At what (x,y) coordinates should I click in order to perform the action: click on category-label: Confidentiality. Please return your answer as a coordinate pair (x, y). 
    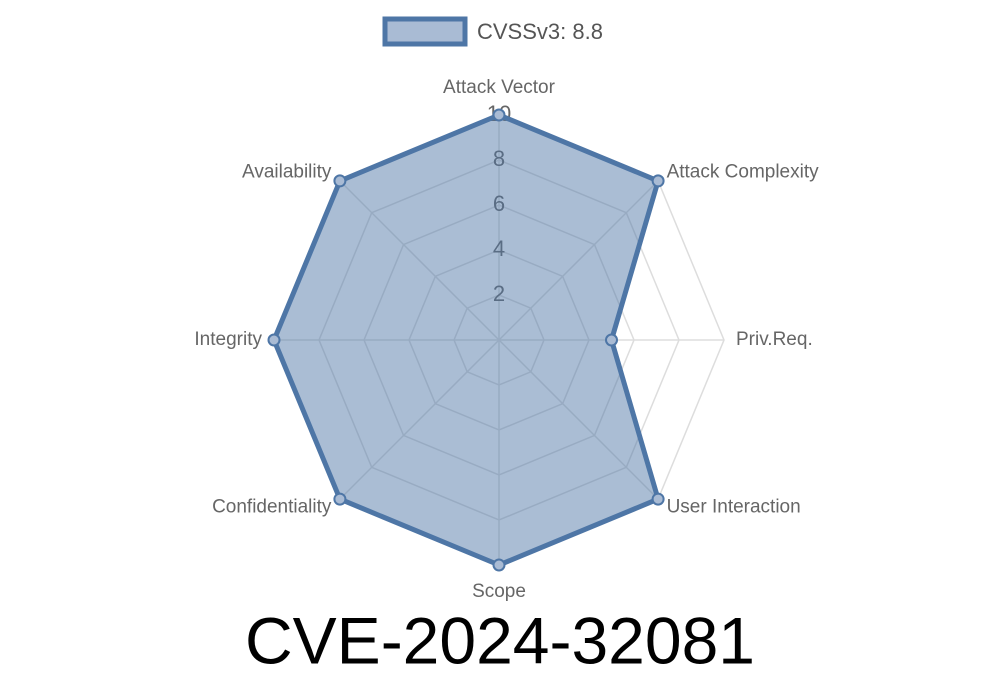
    Looking at the image, I should click on (272, 507).